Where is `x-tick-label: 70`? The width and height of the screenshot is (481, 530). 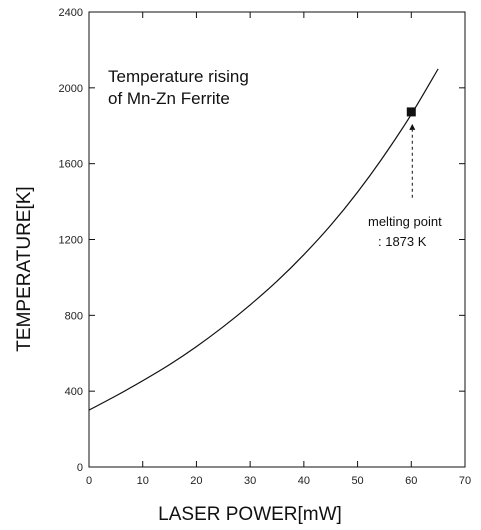
x-tick-label: 70 is located at coordinates (465, 481).